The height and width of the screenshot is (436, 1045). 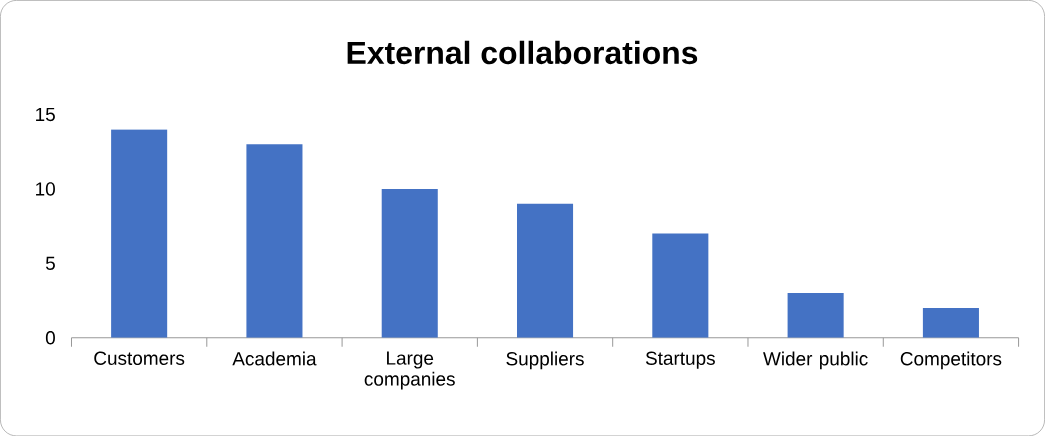 What do you see at coordinates (50, 263) in the screenshot?
I see `y-tick-label: 5` at bounding box center [50, 263].